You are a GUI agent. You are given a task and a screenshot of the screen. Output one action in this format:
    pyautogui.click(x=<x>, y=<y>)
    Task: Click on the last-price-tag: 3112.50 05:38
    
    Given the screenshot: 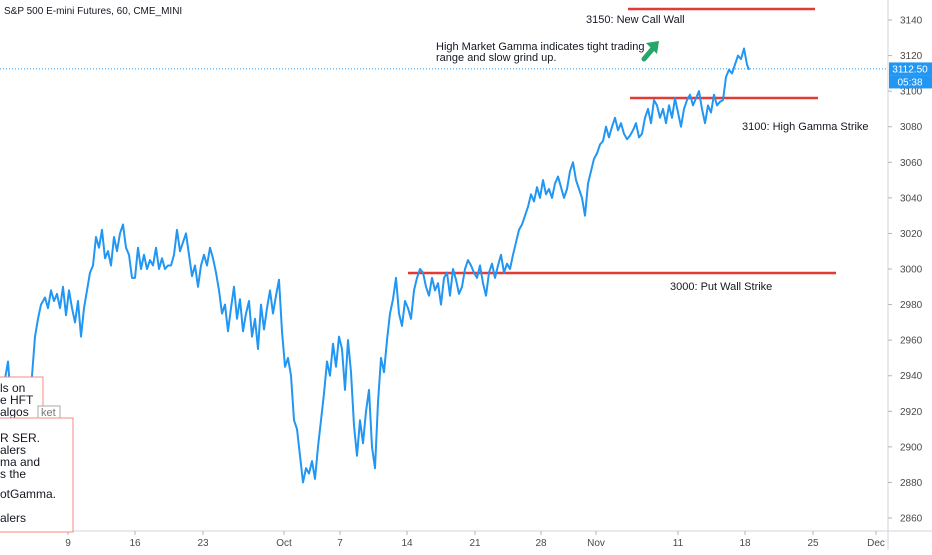 What is the action you would take?
    pyautogui.click(x=910, y=75)
    